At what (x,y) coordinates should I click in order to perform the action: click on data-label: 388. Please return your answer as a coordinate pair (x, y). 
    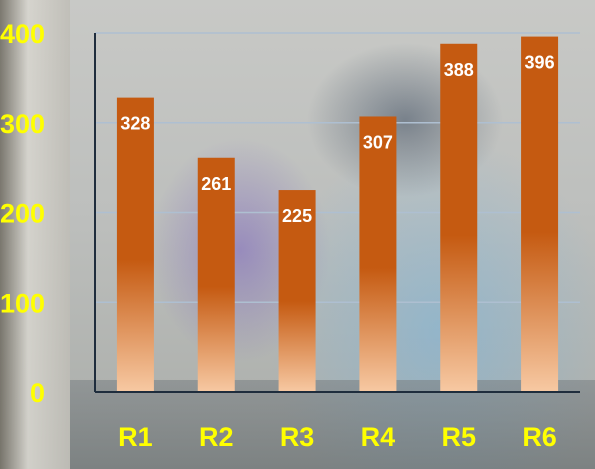
    Looking at the image, I should click on (459, 70).